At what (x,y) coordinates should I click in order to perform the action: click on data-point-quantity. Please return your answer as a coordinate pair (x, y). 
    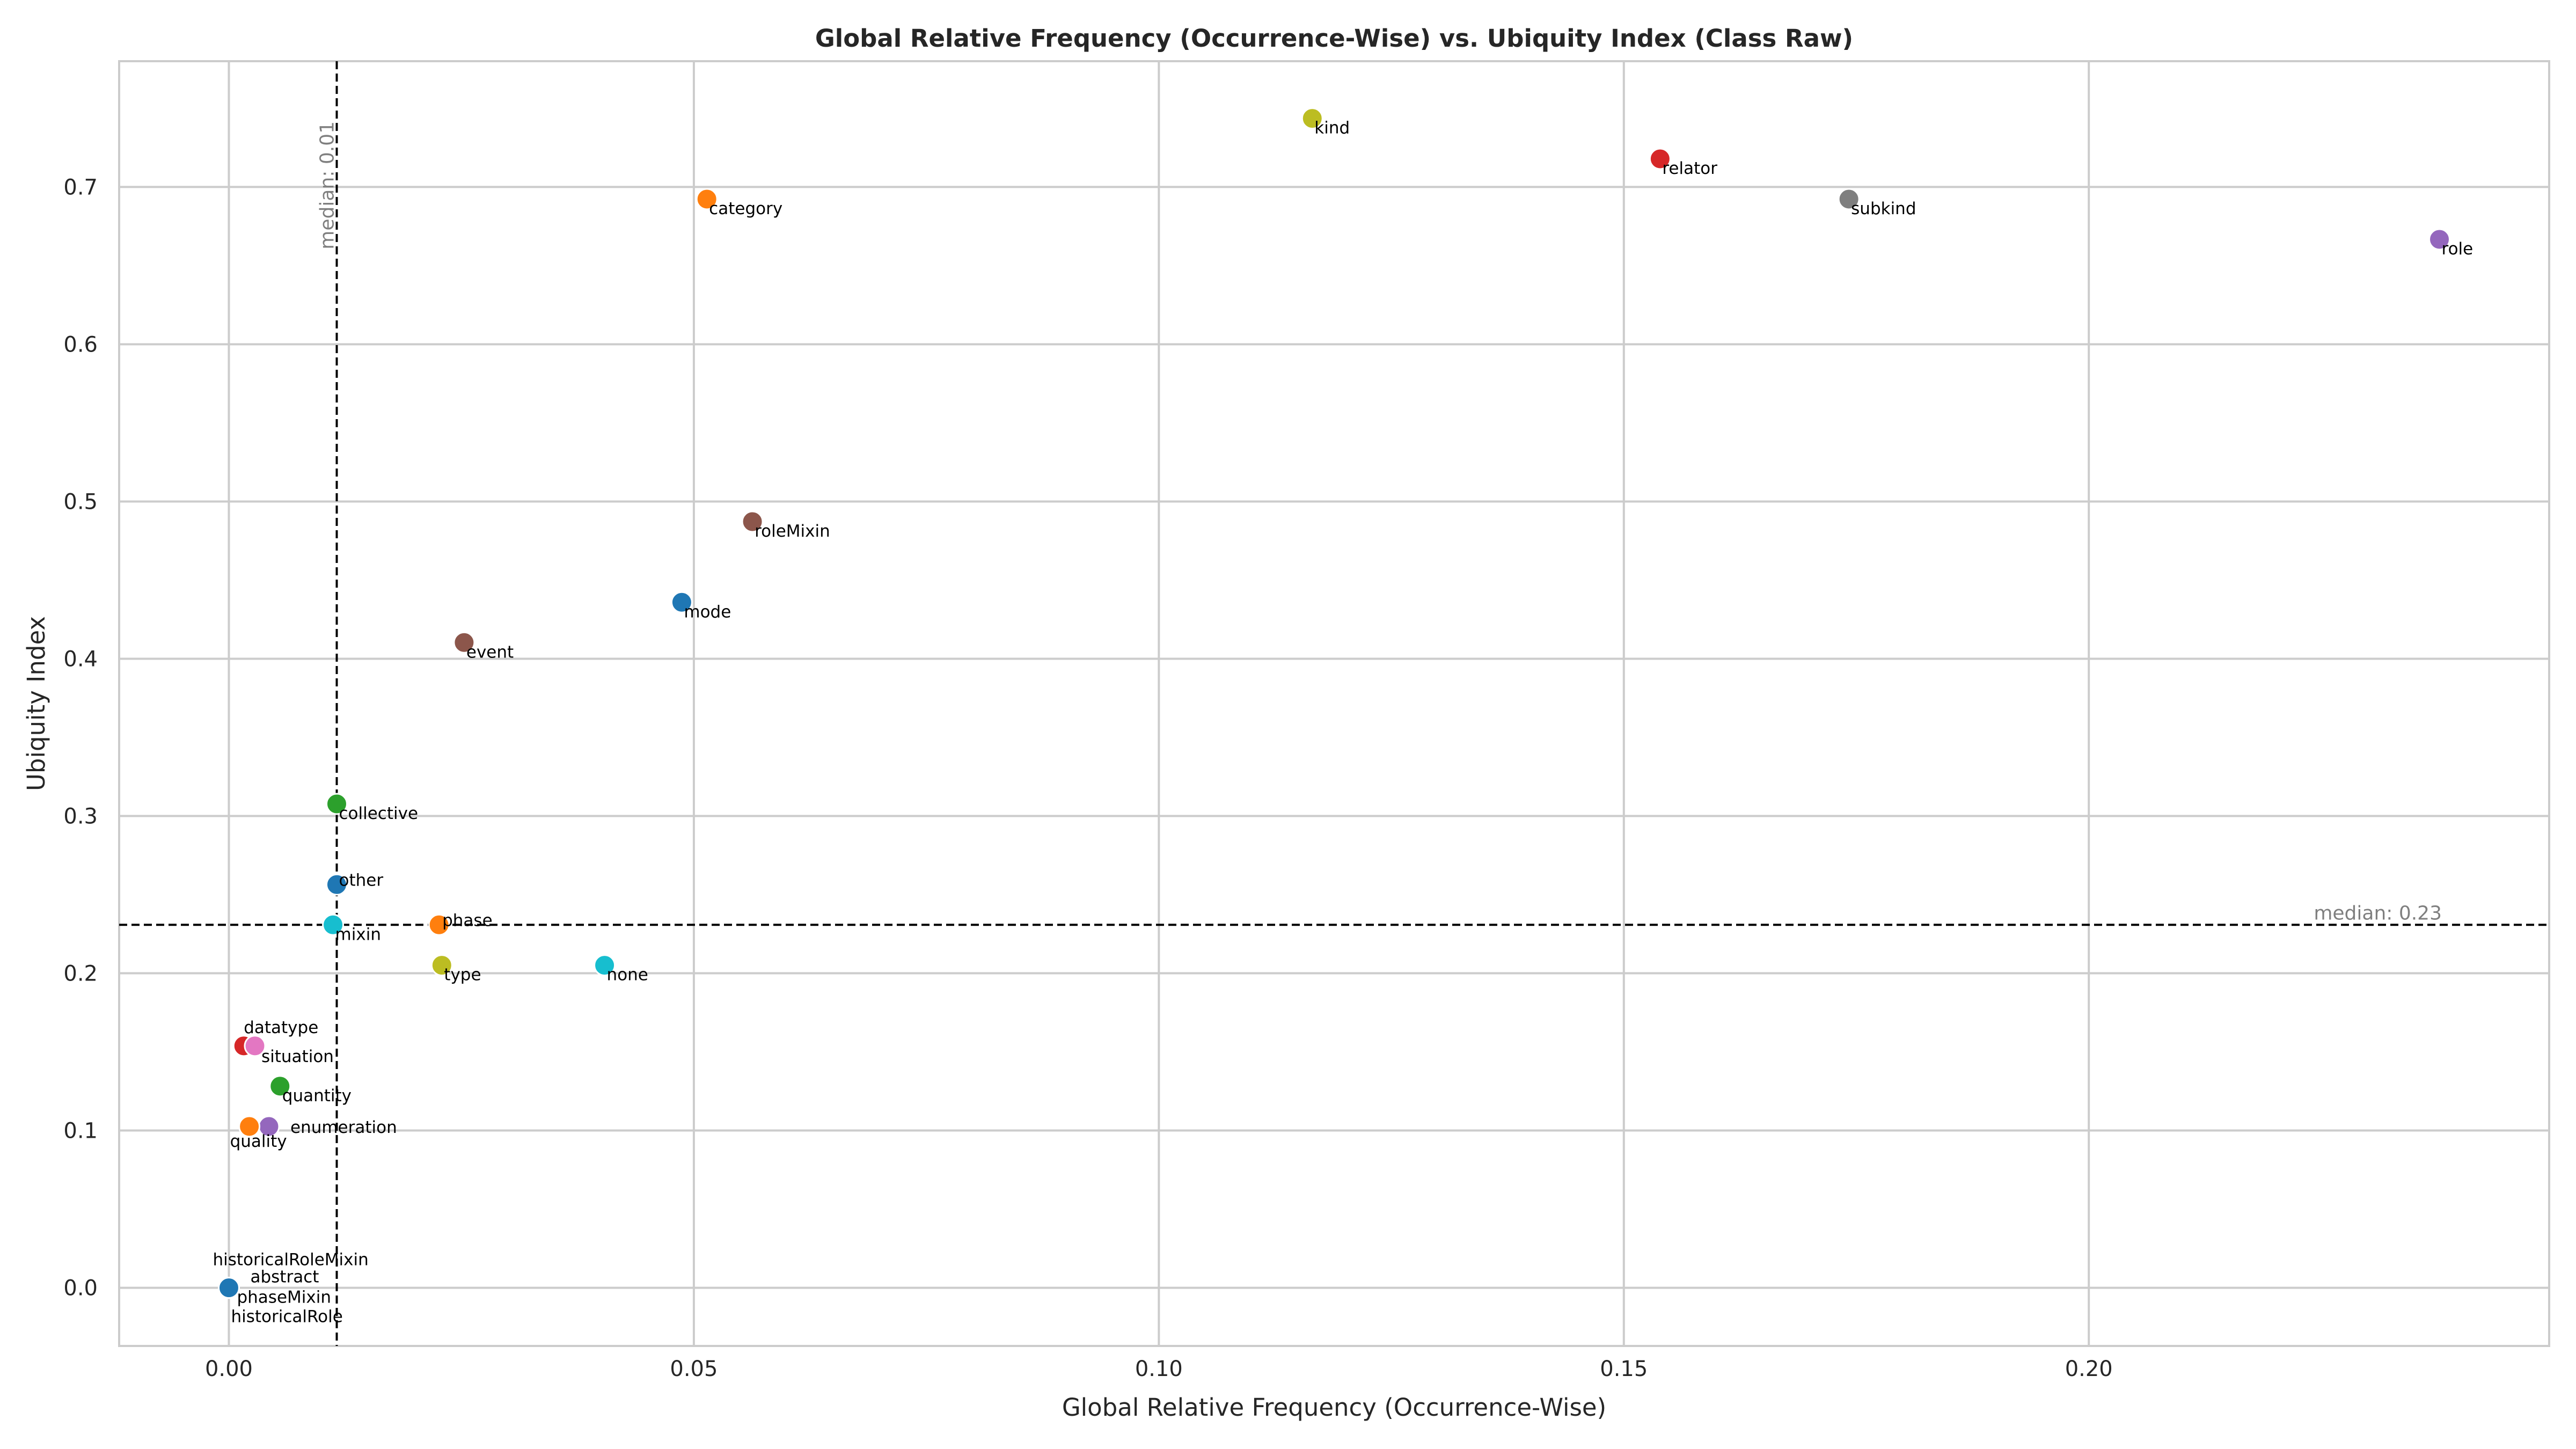
    Looking at the image, I should click on (280, 1086).